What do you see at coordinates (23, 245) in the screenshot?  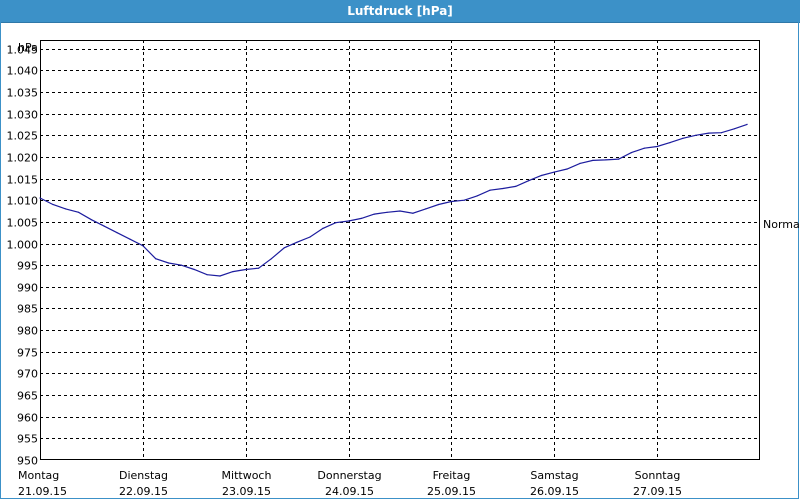 I see `y-tick-label: 1.000` at bounding box center [23, 245].